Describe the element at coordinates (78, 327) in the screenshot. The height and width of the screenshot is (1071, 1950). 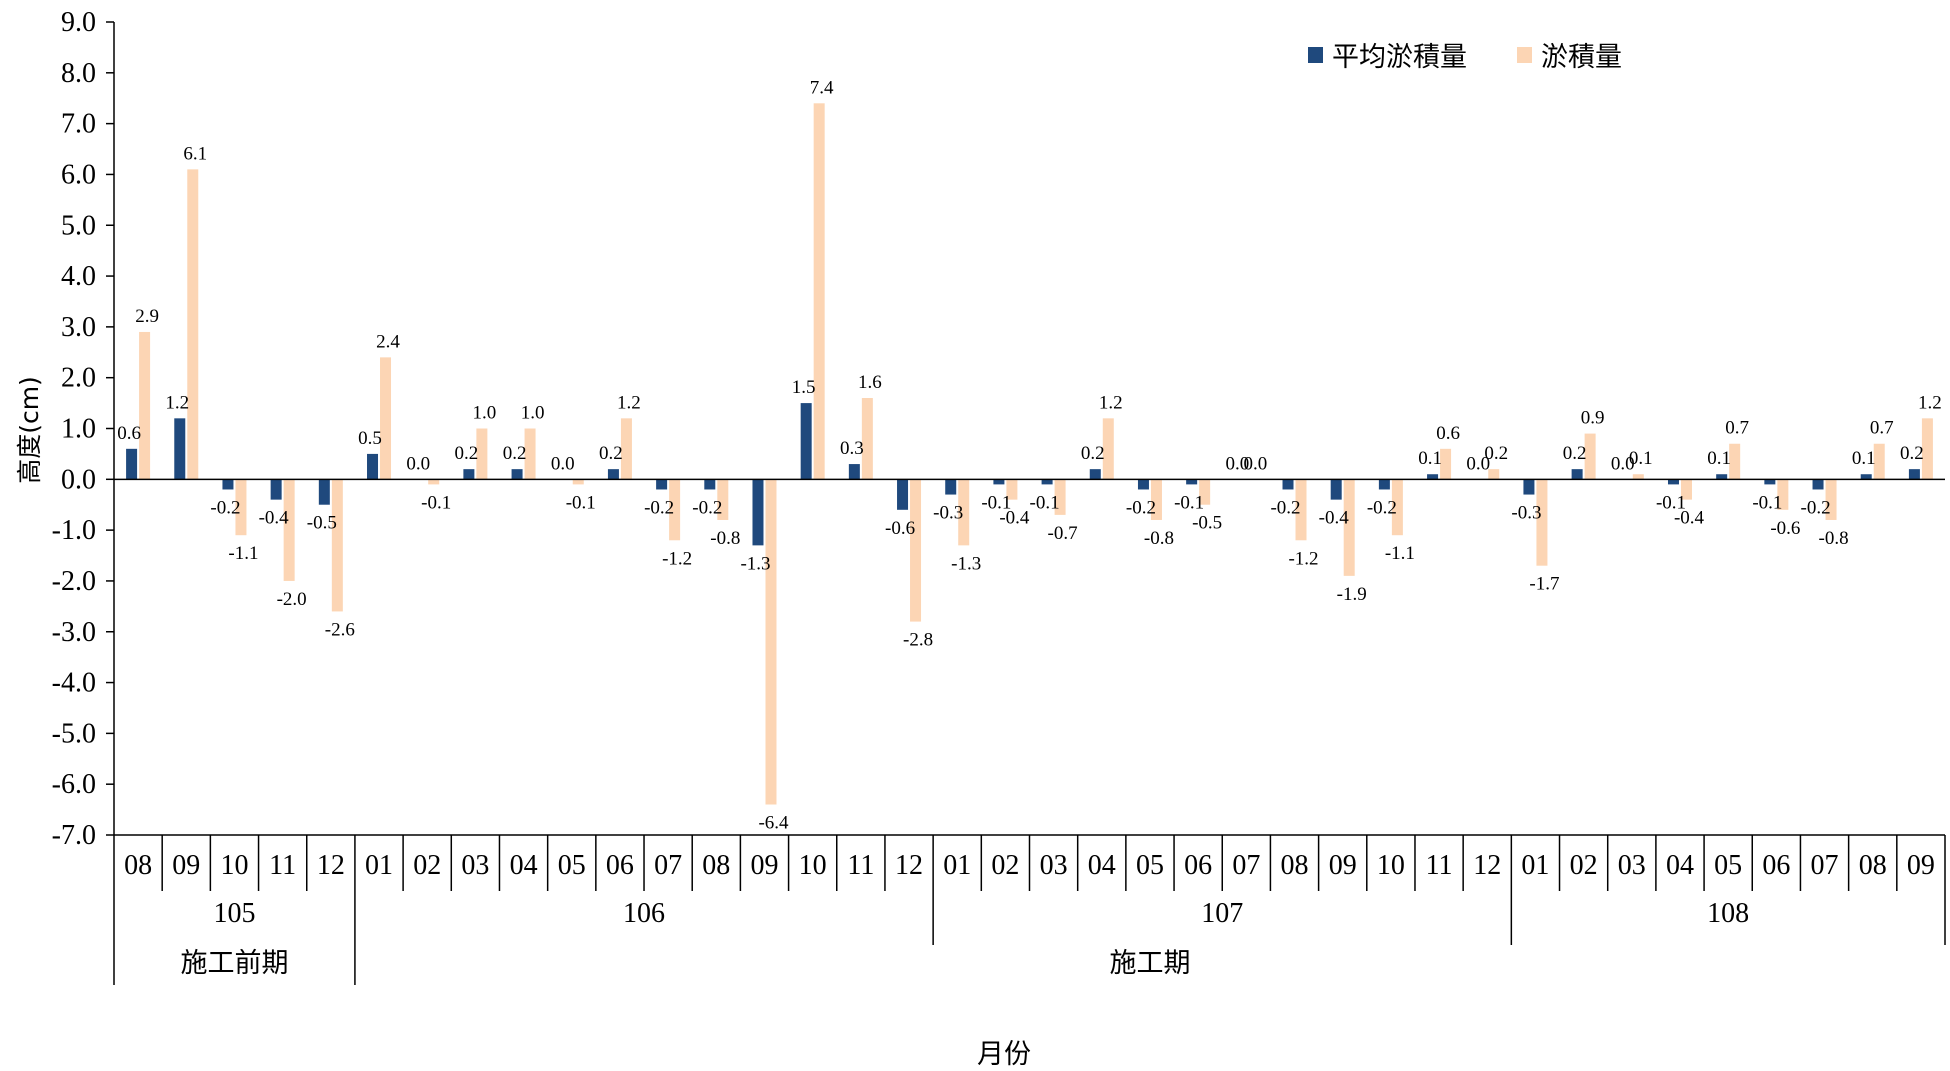
I see `y-tick-label: 3.0` at that location.